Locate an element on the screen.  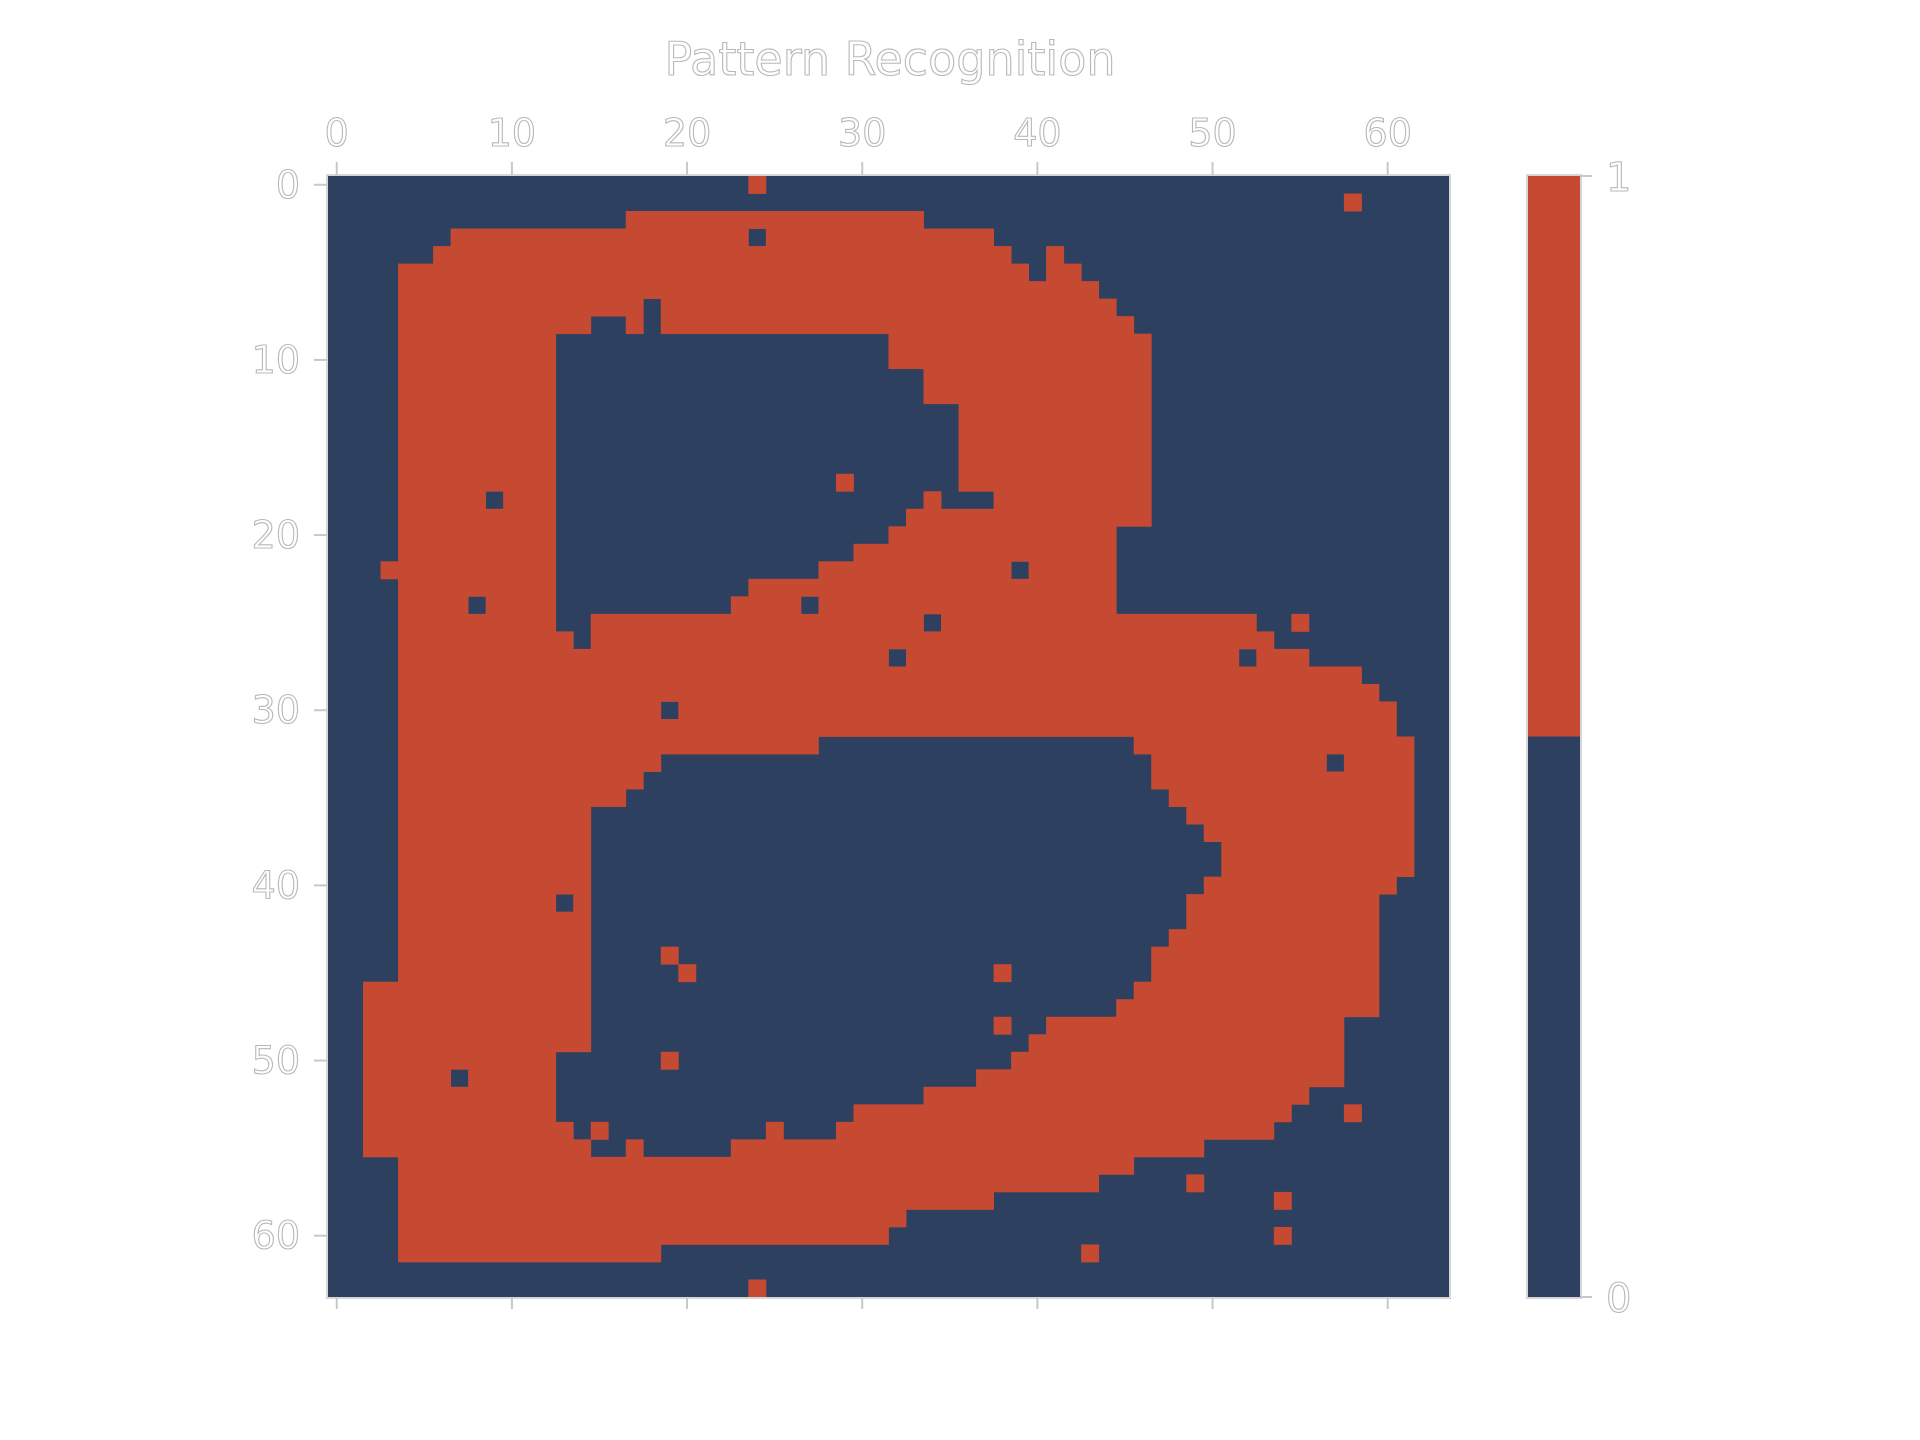
y-axis-ticks: 0 10 20 30 40 50 60 is located at coordinates (289, 710).